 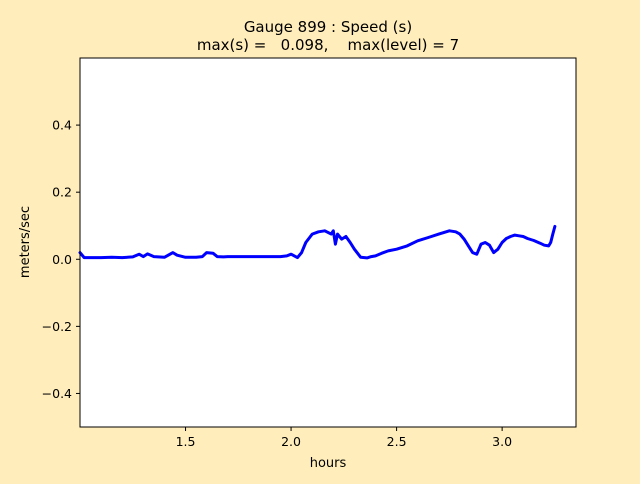 What do you see at coordinates (57, 393) in the screenshot?
I see `y-tick-label: −0.4` at bounding box center [57, 393].